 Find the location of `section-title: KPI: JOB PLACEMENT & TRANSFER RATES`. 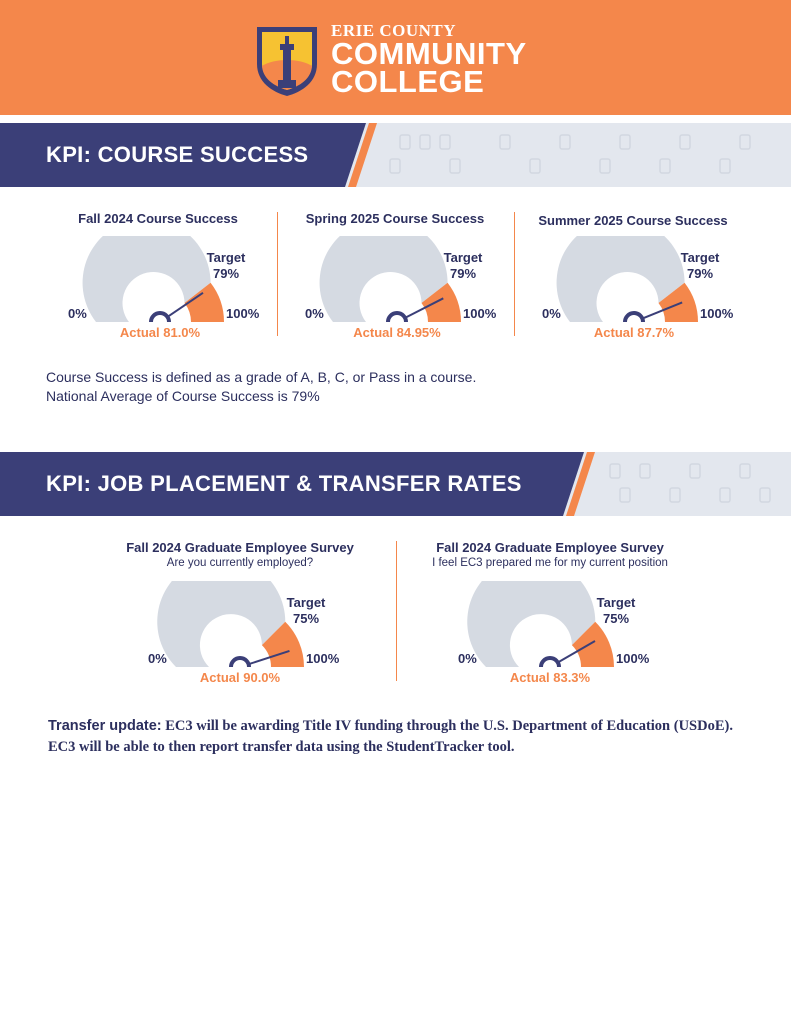

section-title: KPI: JOB PLACEMENT & TRANSFER RATES is located at coordinates (284, 483).